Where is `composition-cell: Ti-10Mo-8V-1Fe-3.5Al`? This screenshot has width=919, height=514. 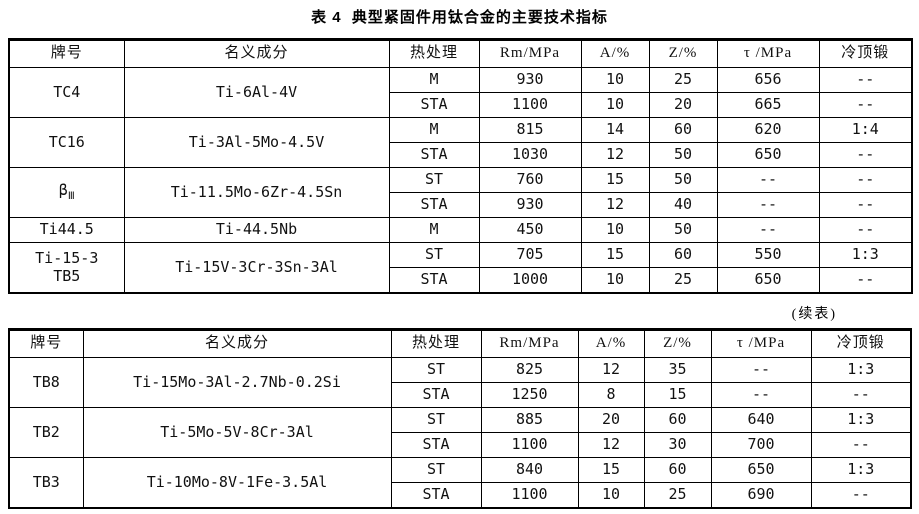 composition-cell: Ti-10Mo-8V-1Fe-3.5Al is located at coordinates (237, 483).